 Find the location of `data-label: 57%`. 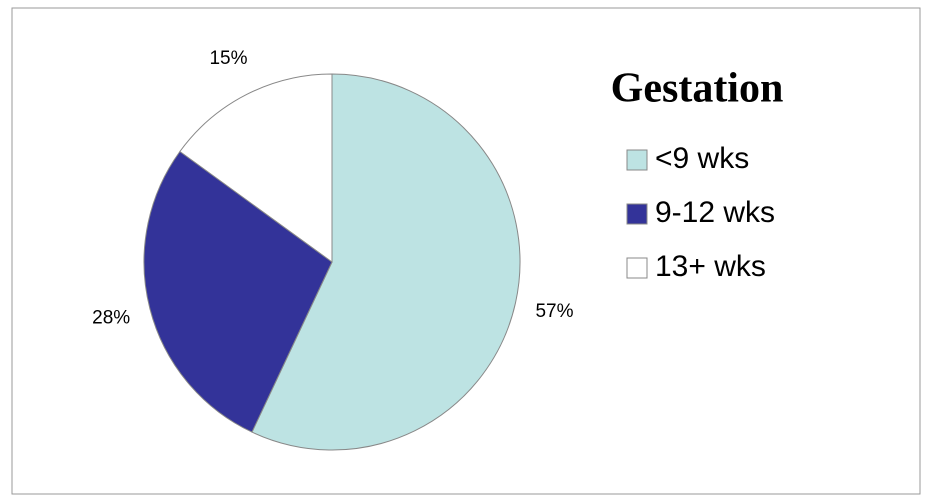

data-label: 57% is located at coordinates (554, 311).